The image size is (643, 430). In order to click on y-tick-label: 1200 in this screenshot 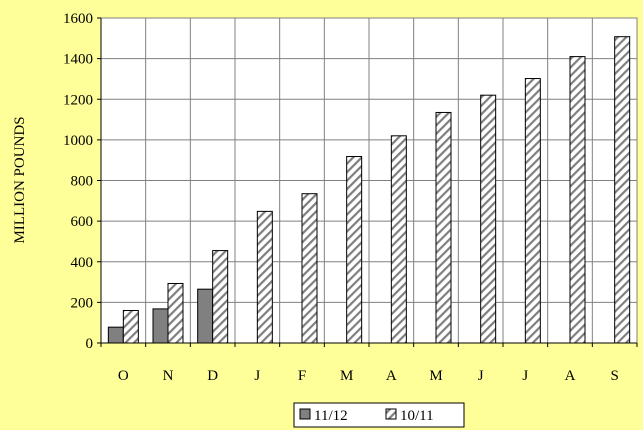, I will do `click(78, 100)`.